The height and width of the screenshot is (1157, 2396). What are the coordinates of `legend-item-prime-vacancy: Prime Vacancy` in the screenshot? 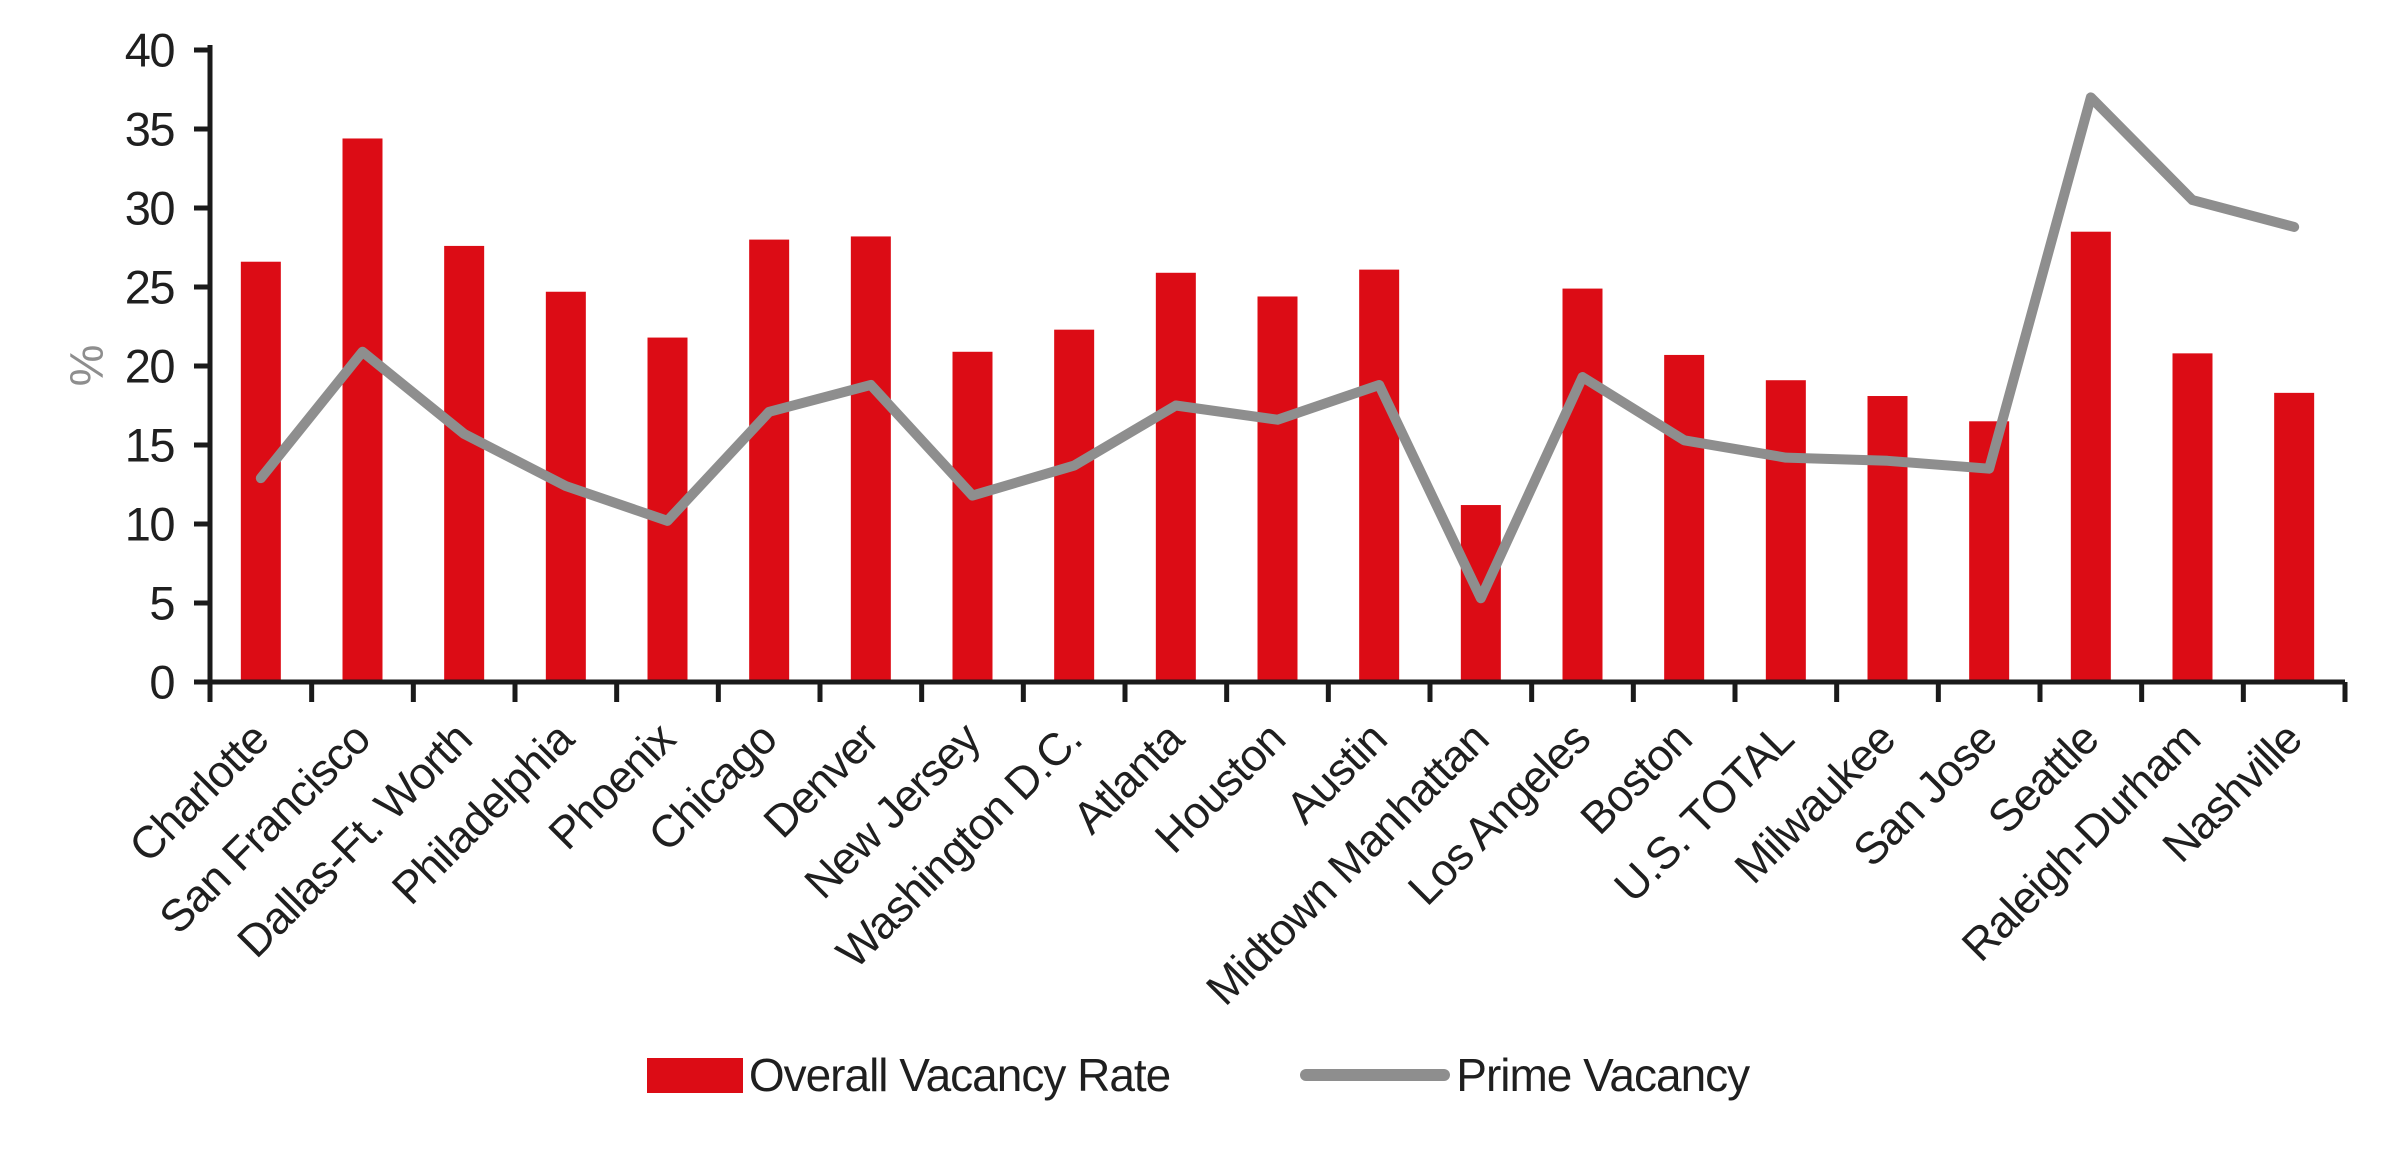 It's located at (1525, 1075).